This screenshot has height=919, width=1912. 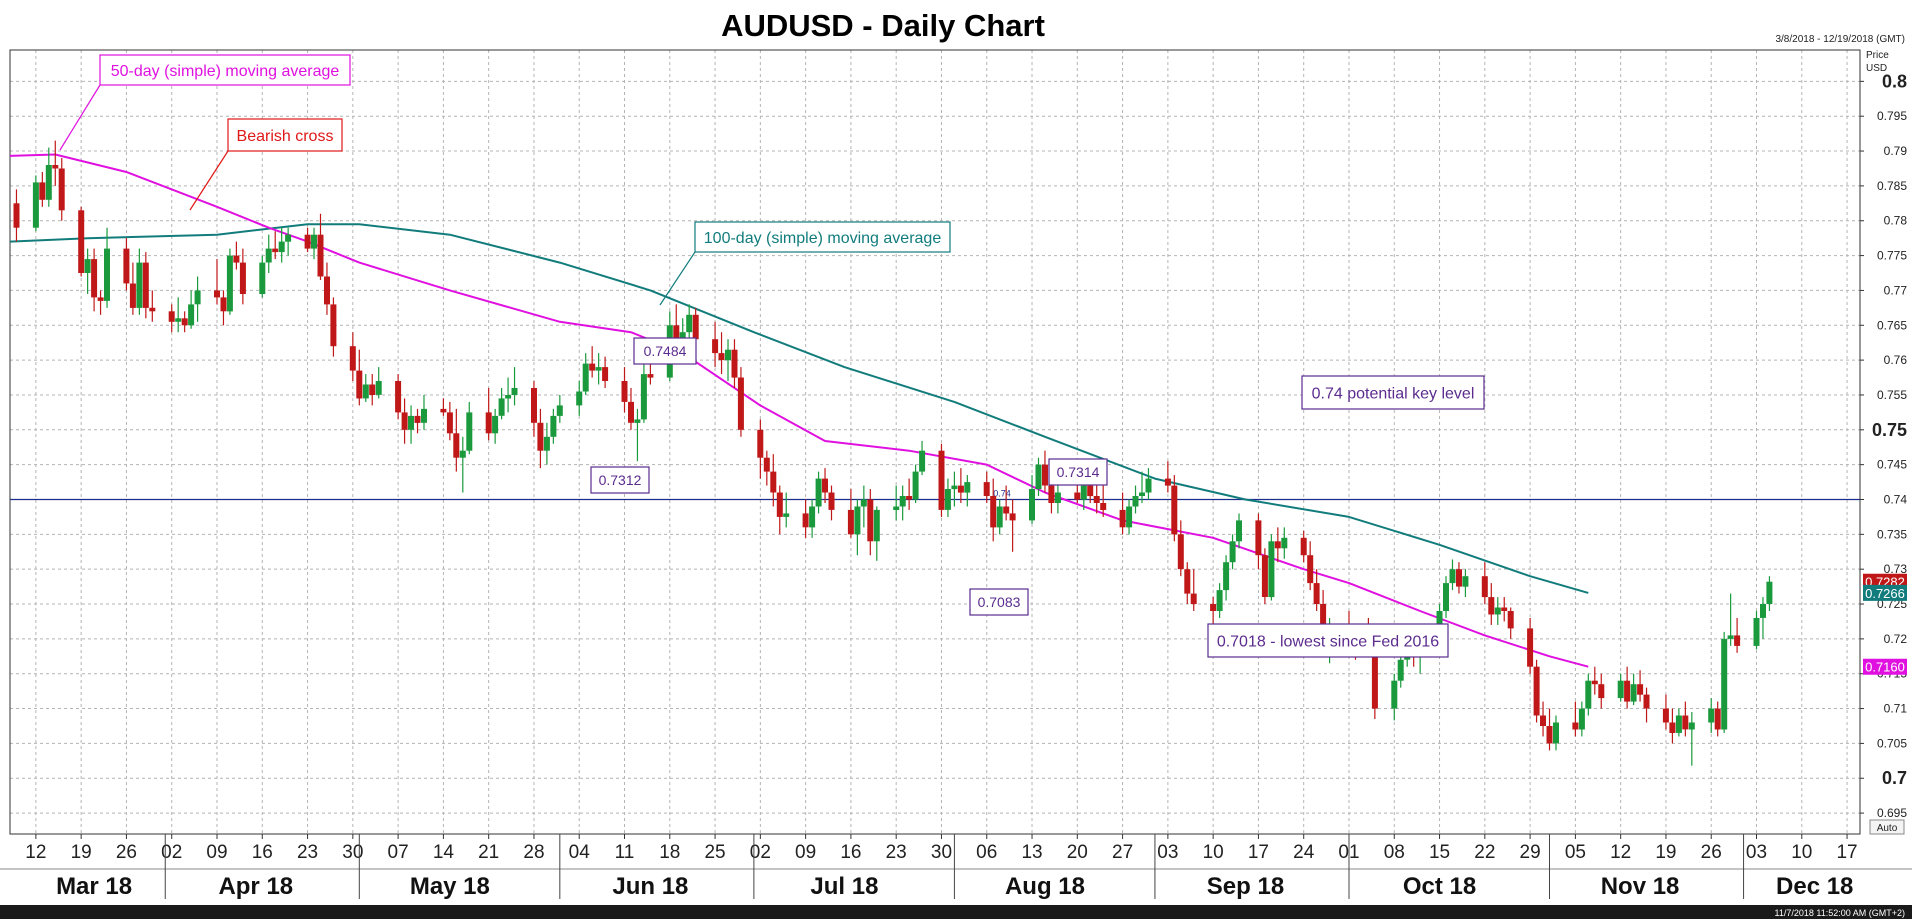 I want to click on annotation-text: 100-day (simple) moving average, so click(x=823, y=238).